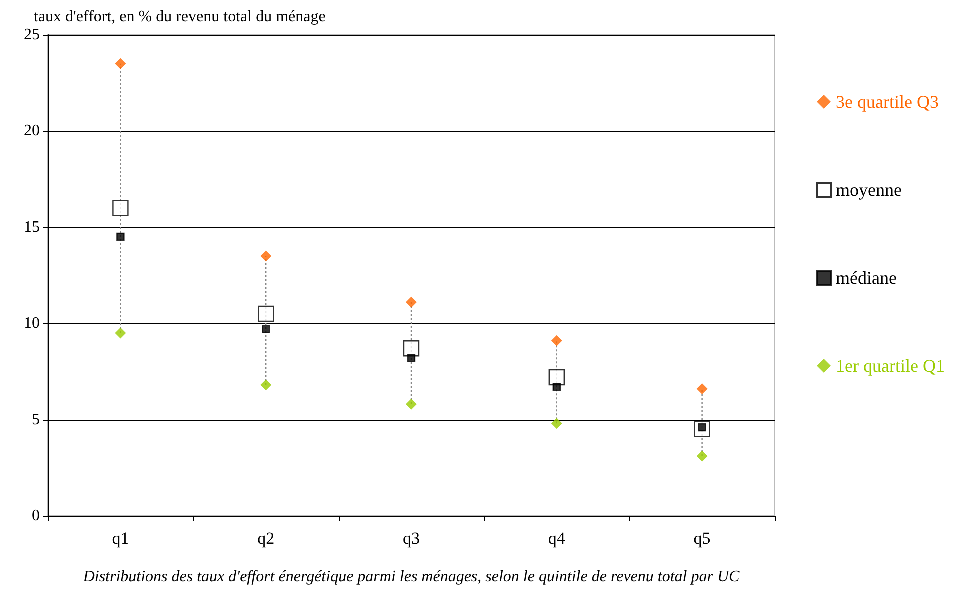 The image size is (958, 610). I want to click on legend-label: moyenne, so click(869, 190).